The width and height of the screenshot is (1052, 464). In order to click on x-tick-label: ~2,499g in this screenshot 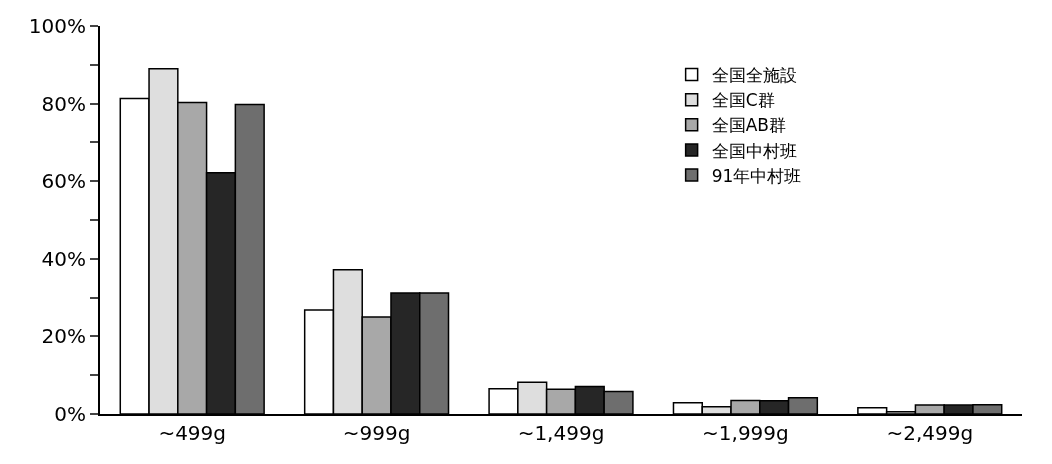, I will do `click(930, 433)`.